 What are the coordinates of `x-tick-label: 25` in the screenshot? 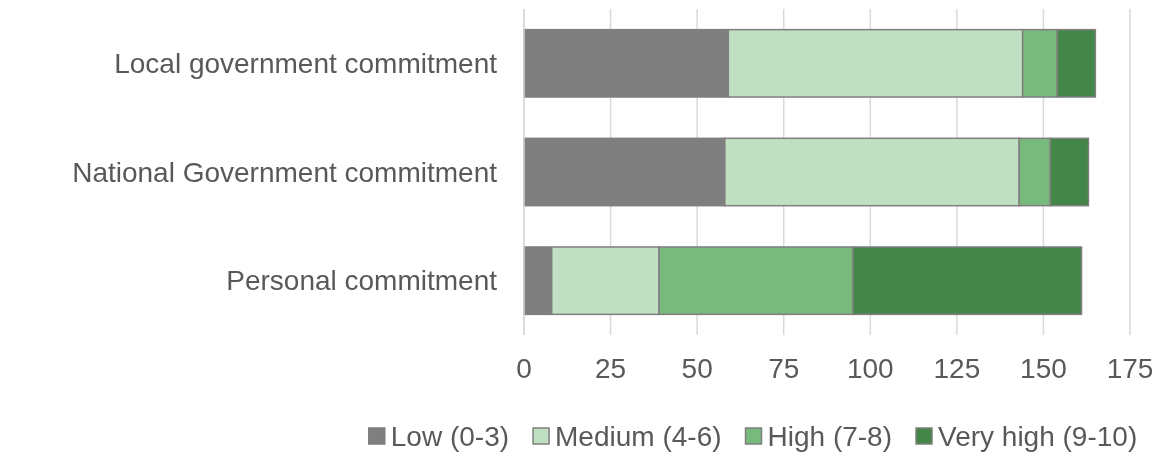 It's located at (610, 368).